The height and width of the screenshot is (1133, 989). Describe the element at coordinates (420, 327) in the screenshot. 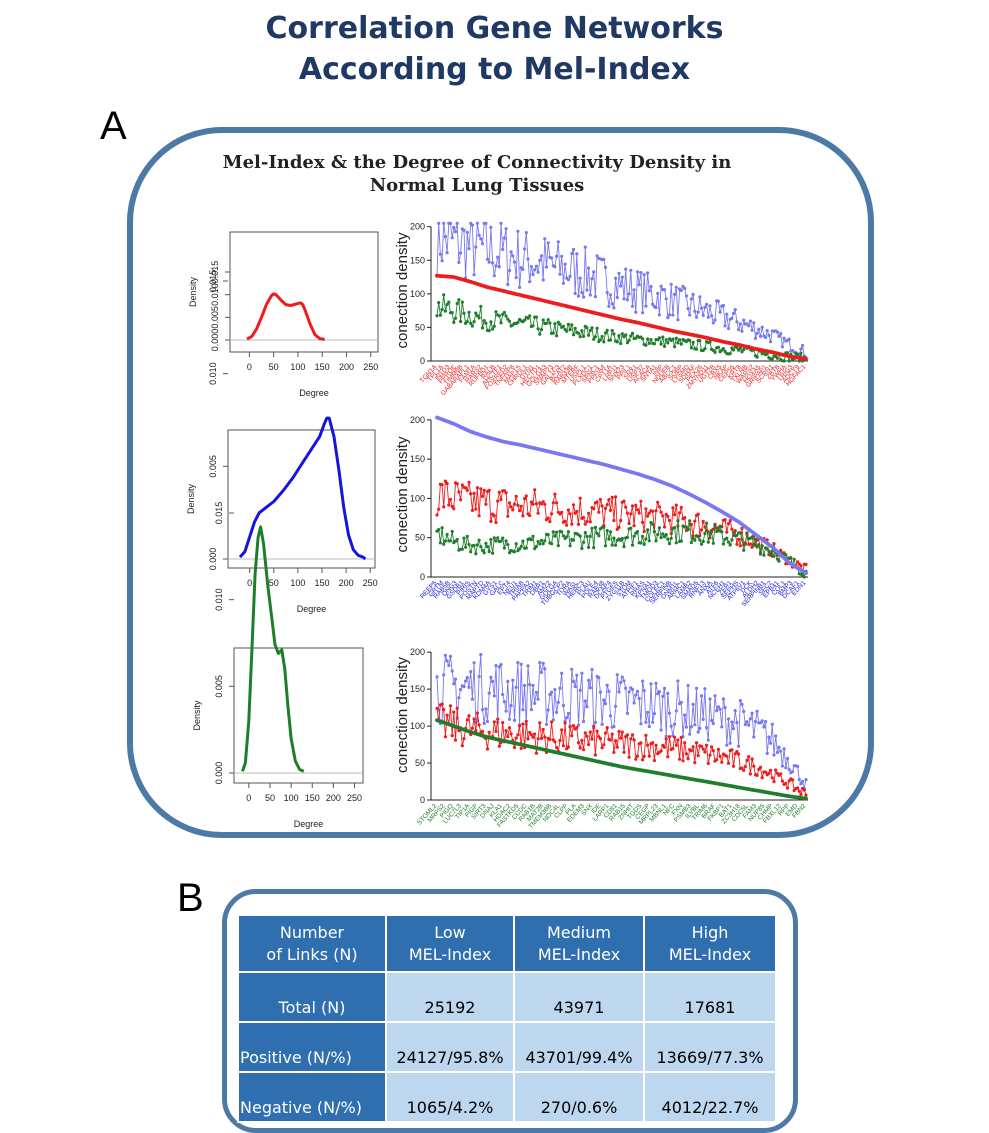

I see `conn-ytick-label: 50` at that location.